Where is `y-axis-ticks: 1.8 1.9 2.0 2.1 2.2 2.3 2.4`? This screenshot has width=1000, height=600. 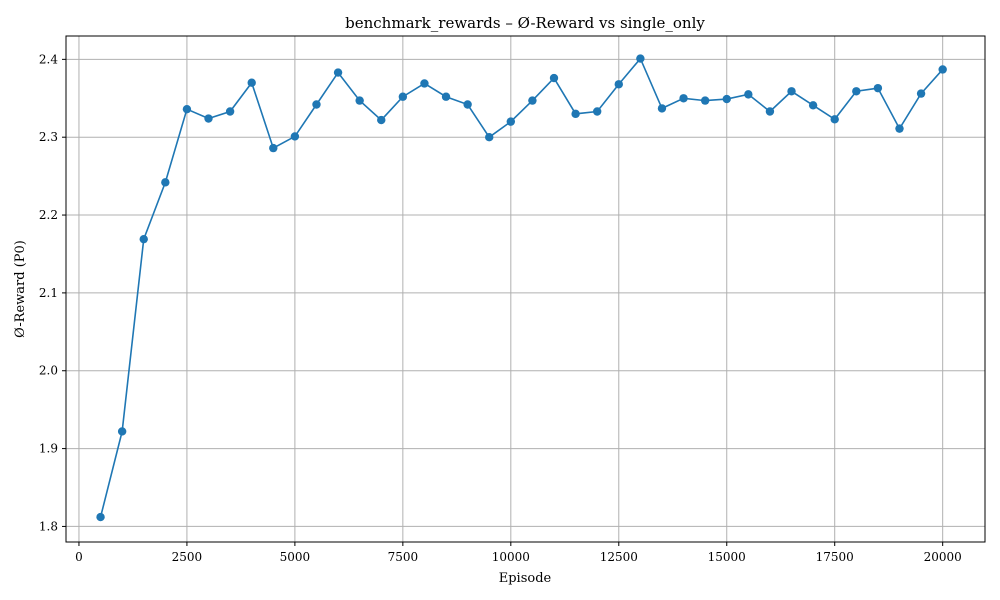 y-axis-ticks: 1.8 1.9 2.0 2.1 2.2 2.3 2.4 is located at coordinates (52, 292).